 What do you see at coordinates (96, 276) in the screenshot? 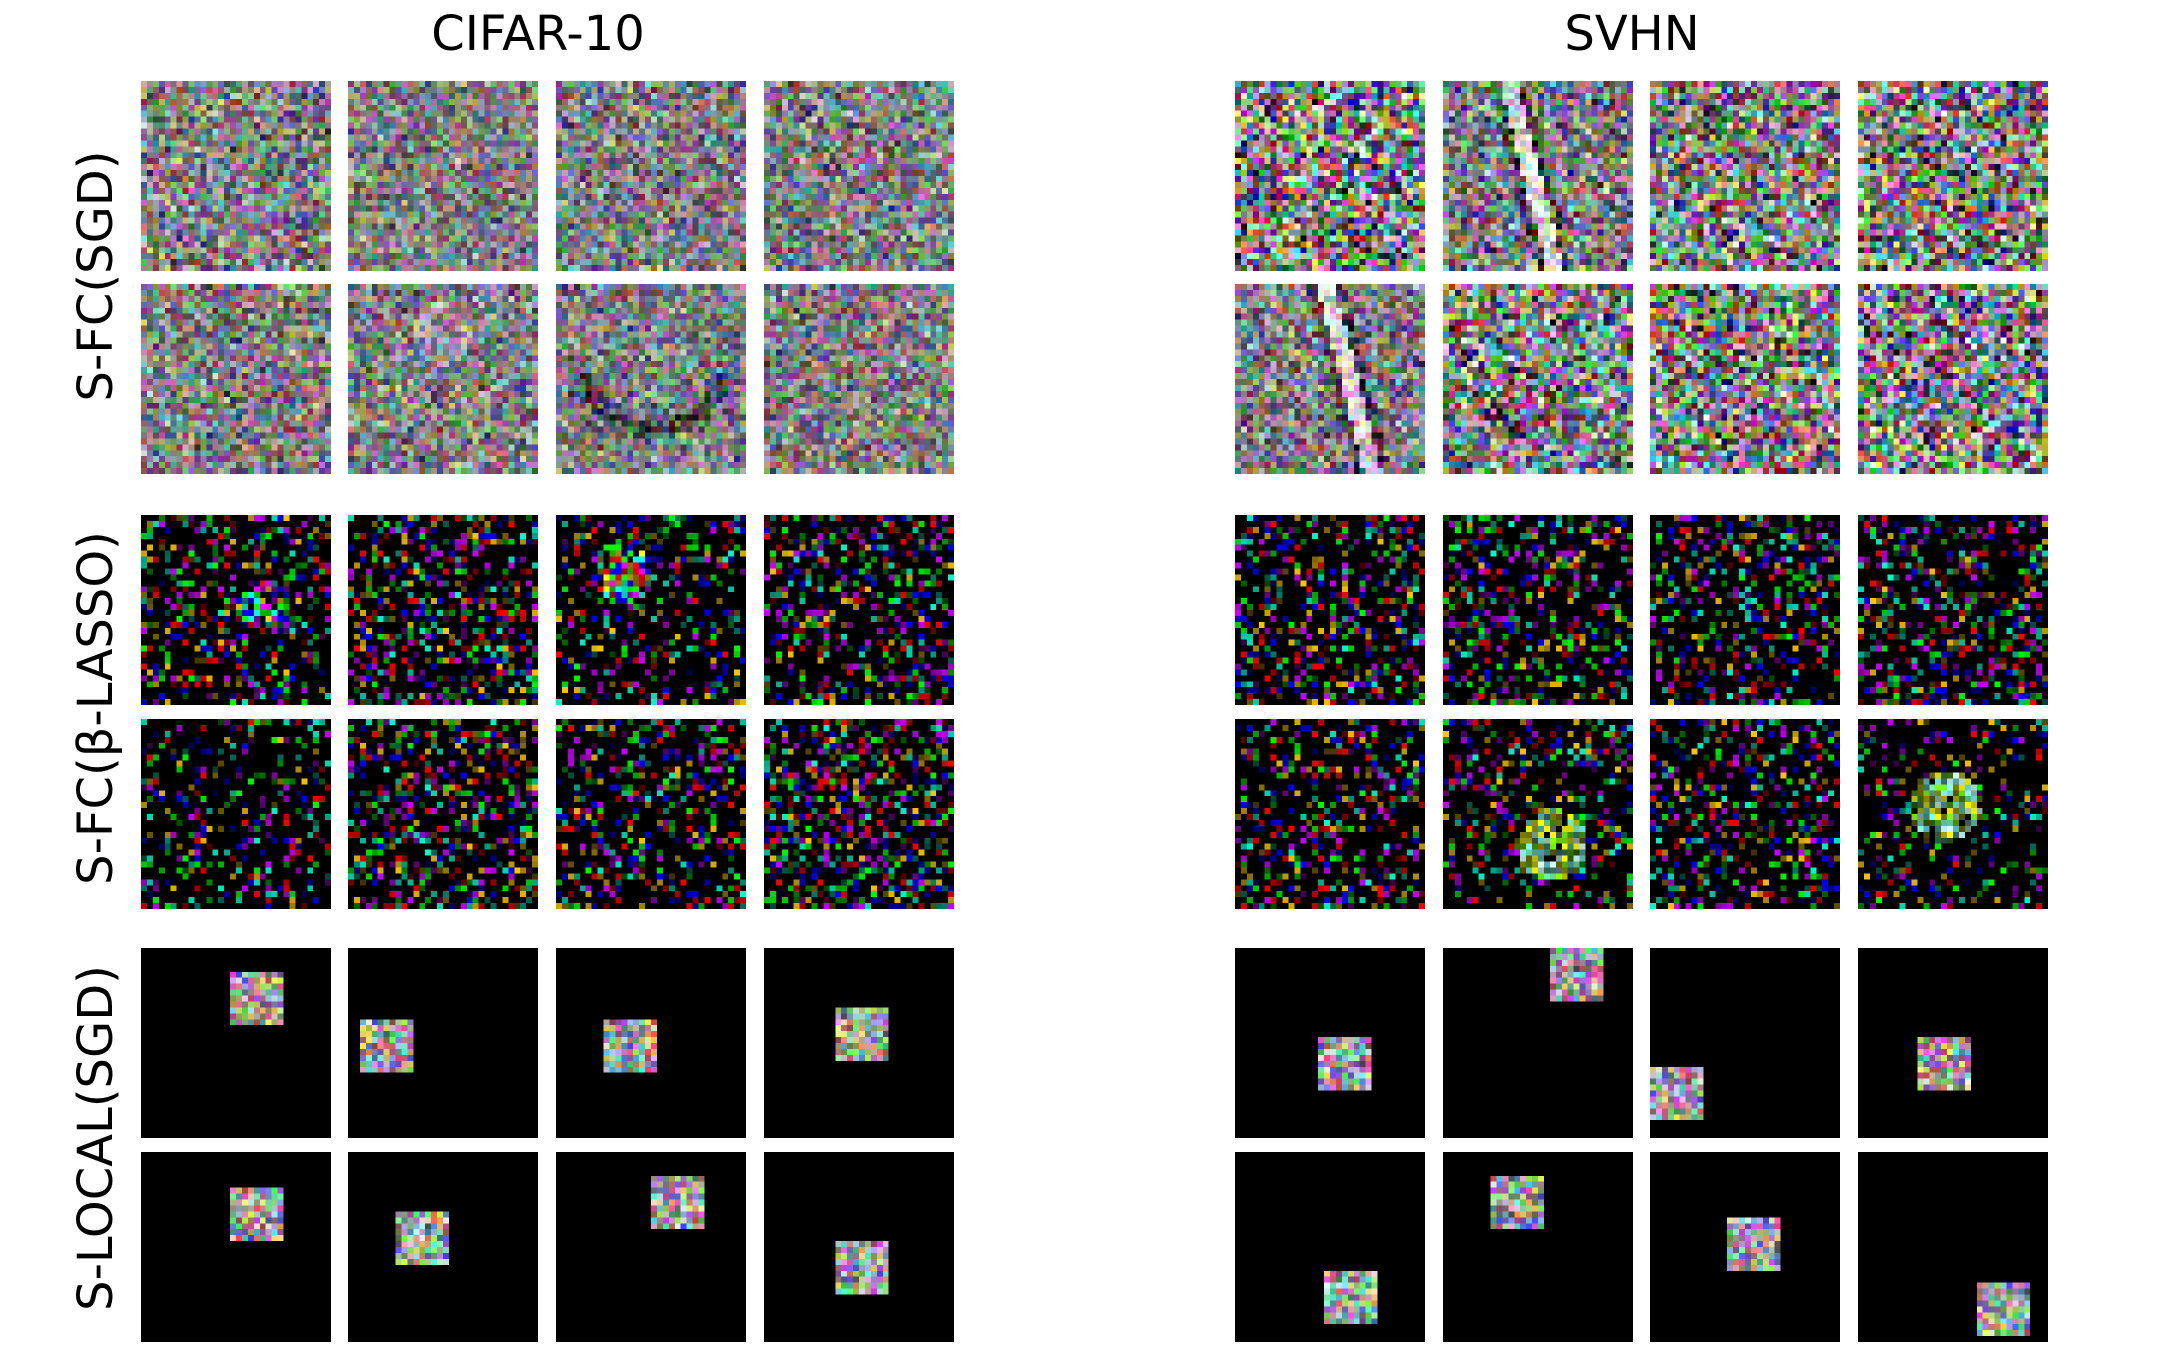
I see `row-label-sfc-sgd: S-FC(SGD)` at bounding box center [96, 276].